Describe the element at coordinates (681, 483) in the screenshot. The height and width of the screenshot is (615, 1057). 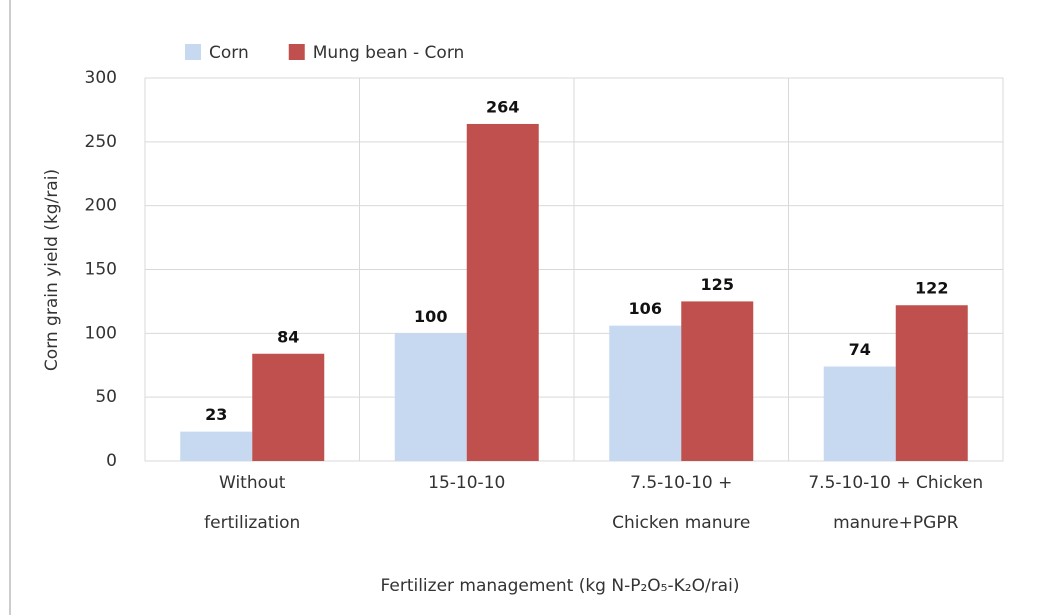
I see `x-tick-label: 7.5-10-10 +` at that location.